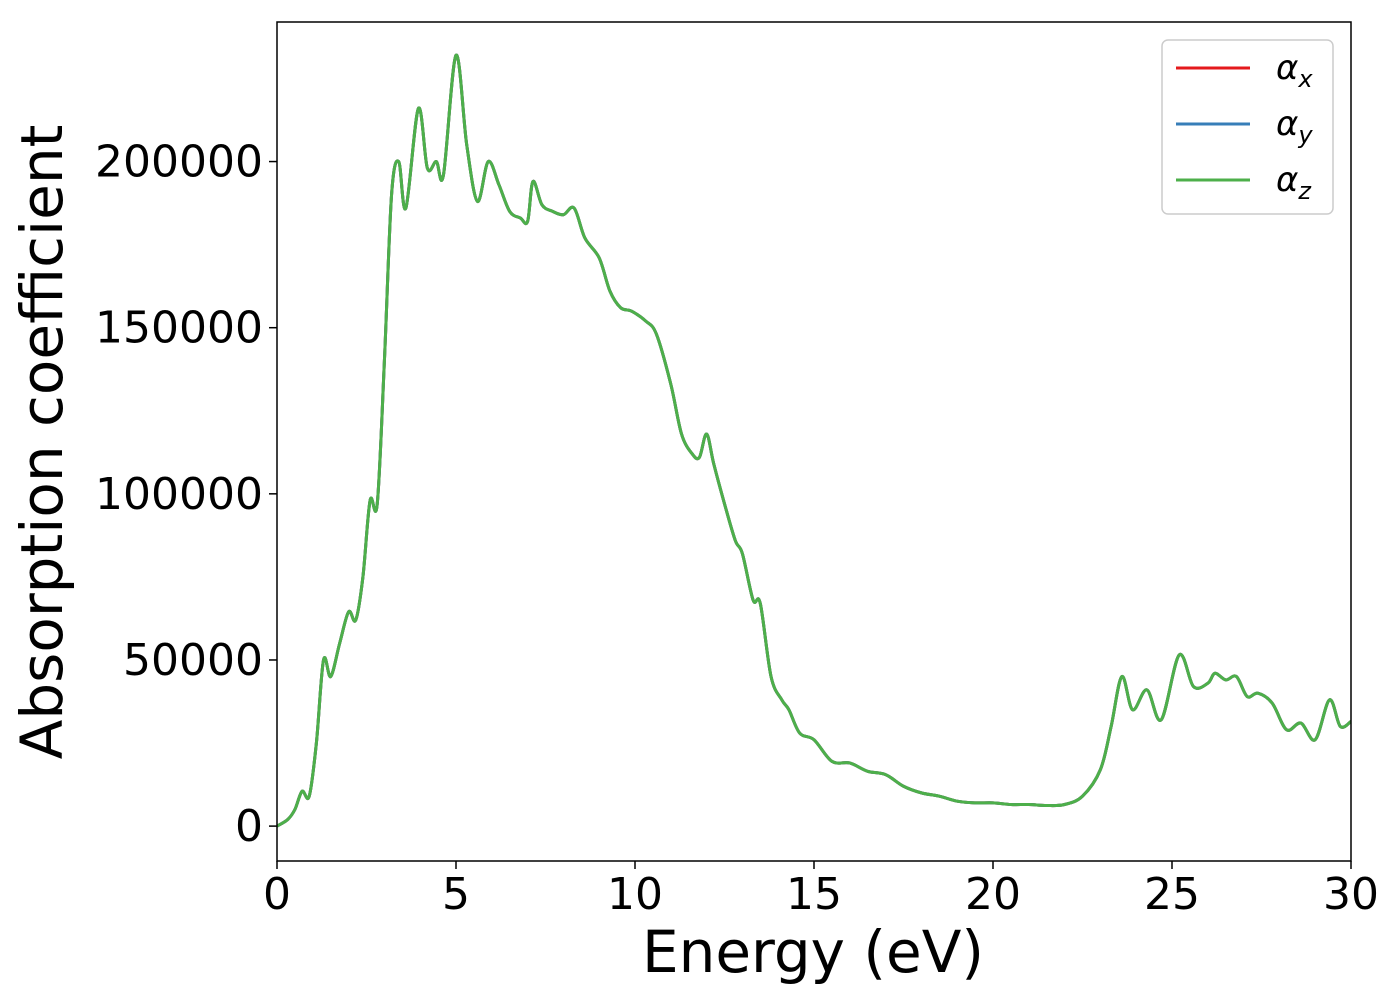 The image size is (1400, 1000). What do you see at coordinates (1294, 126) in the screenshot?
I see `legend-label-y: αy` at bounding box center [1294, 126].